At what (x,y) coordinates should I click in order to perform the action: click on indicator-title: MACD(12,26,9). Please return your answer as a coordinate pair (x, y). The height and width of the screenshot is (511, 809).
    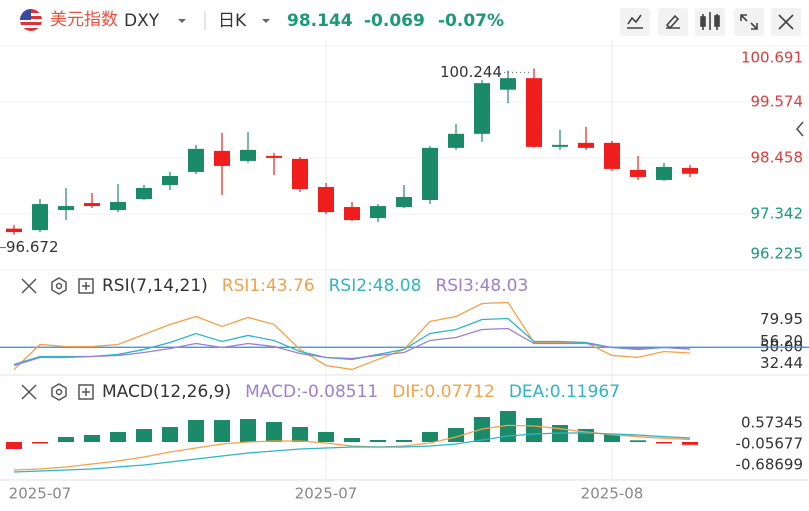
    Looking at the image, I should click on (166, 392).